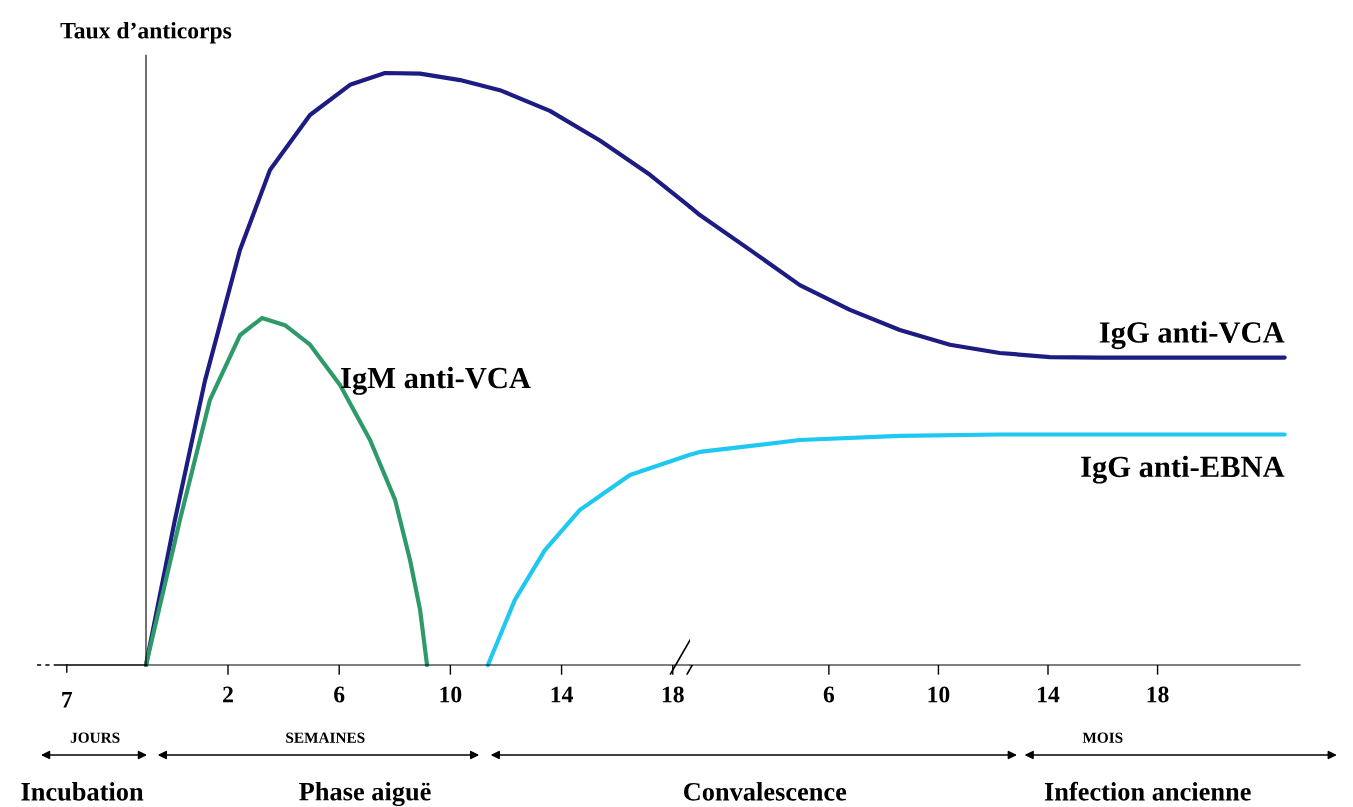 The width and height of the screenshot is (1353, 807). I want to click on text: Incubation, so click(82, 791).